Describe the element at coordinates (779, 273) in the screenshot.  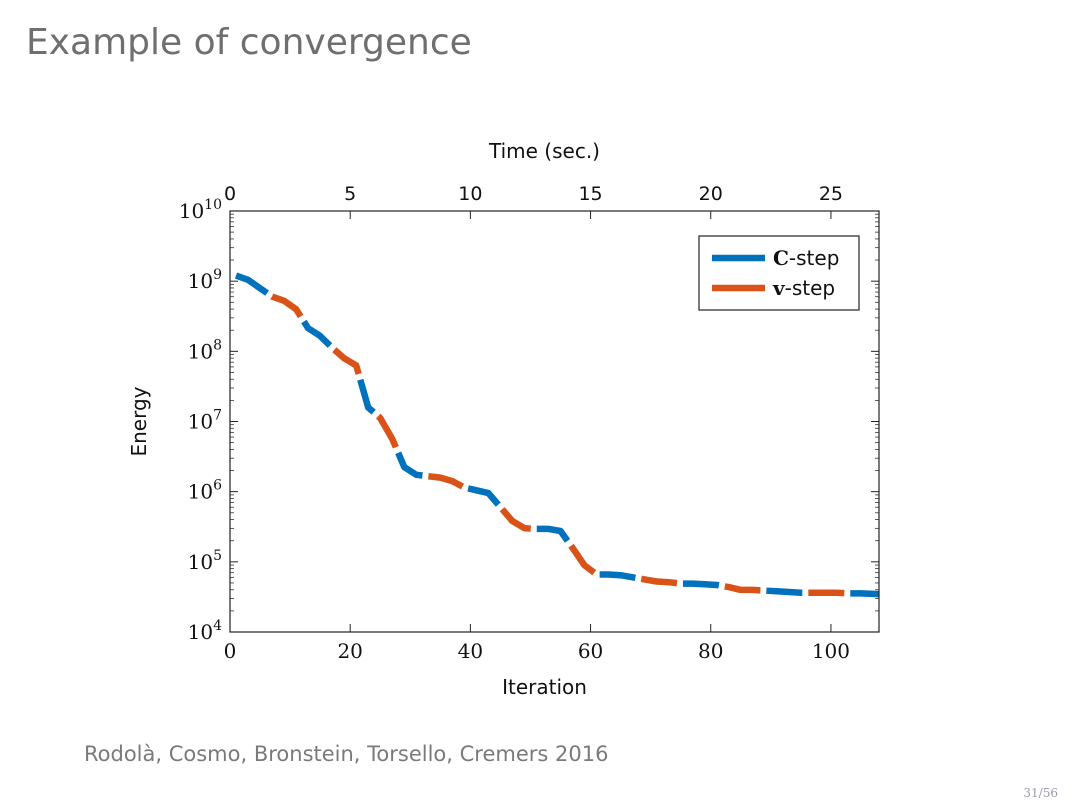
I see `legend-box` at that location.